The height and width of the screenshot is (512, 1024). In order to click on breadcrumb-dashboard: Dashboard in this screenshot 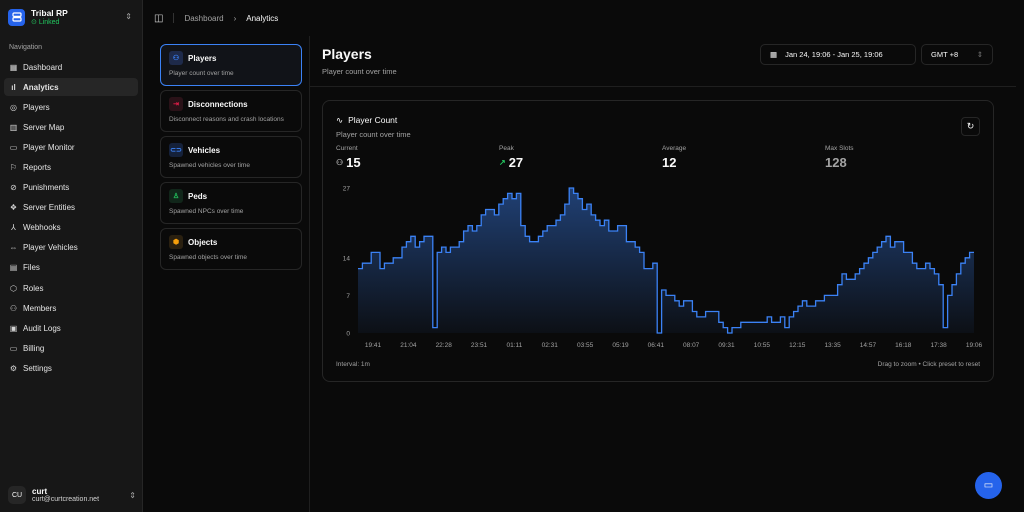, I will do `click(204, 18)`.